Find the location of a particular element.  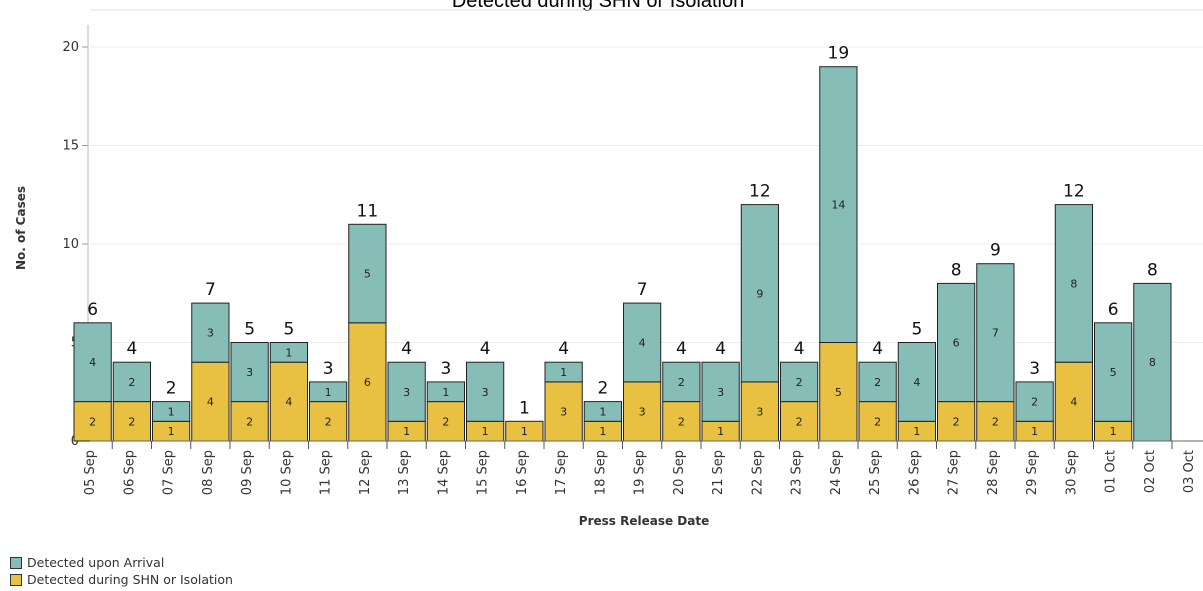

x-tick-label: 30 Sep is located at coordinates (1071, 472).